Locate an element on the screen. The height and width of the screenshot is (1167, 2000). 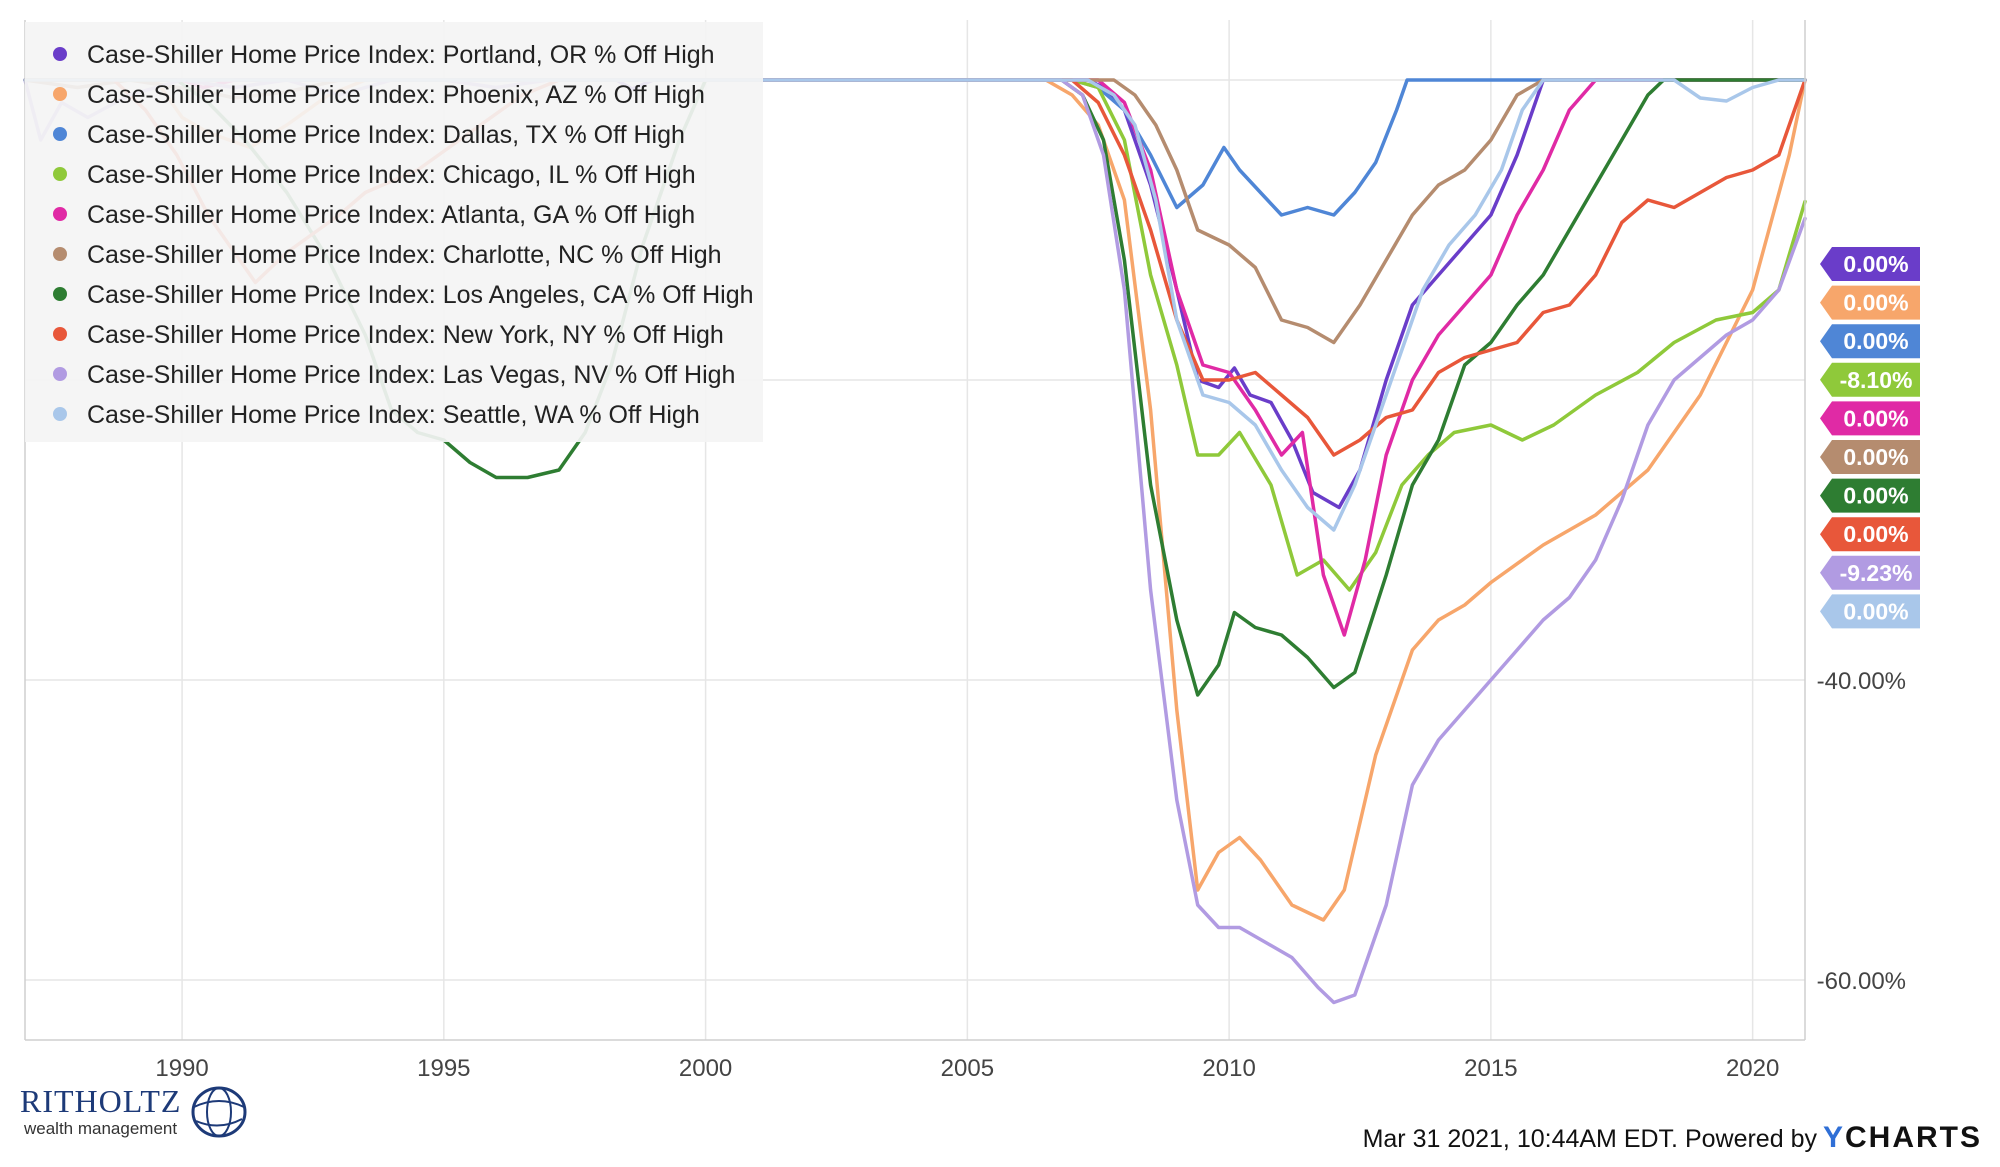
x-tick-label: 1990 is located at coordinates (181, 1068).